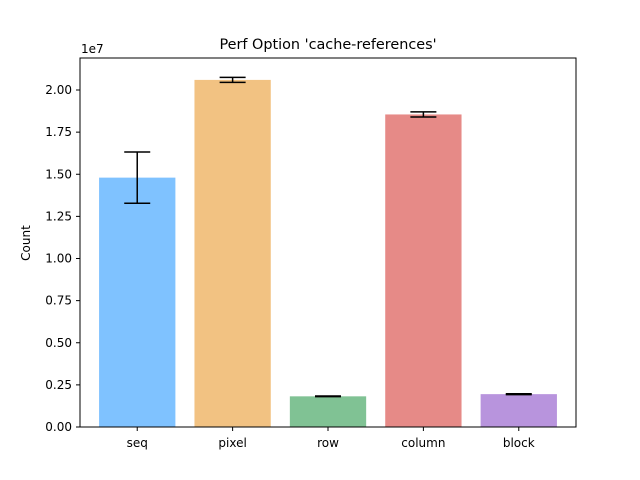 Image resolution: width=640 pixels, height=480 pixels. I want to click on y-tick-label: 0.00, so click(58, 427).